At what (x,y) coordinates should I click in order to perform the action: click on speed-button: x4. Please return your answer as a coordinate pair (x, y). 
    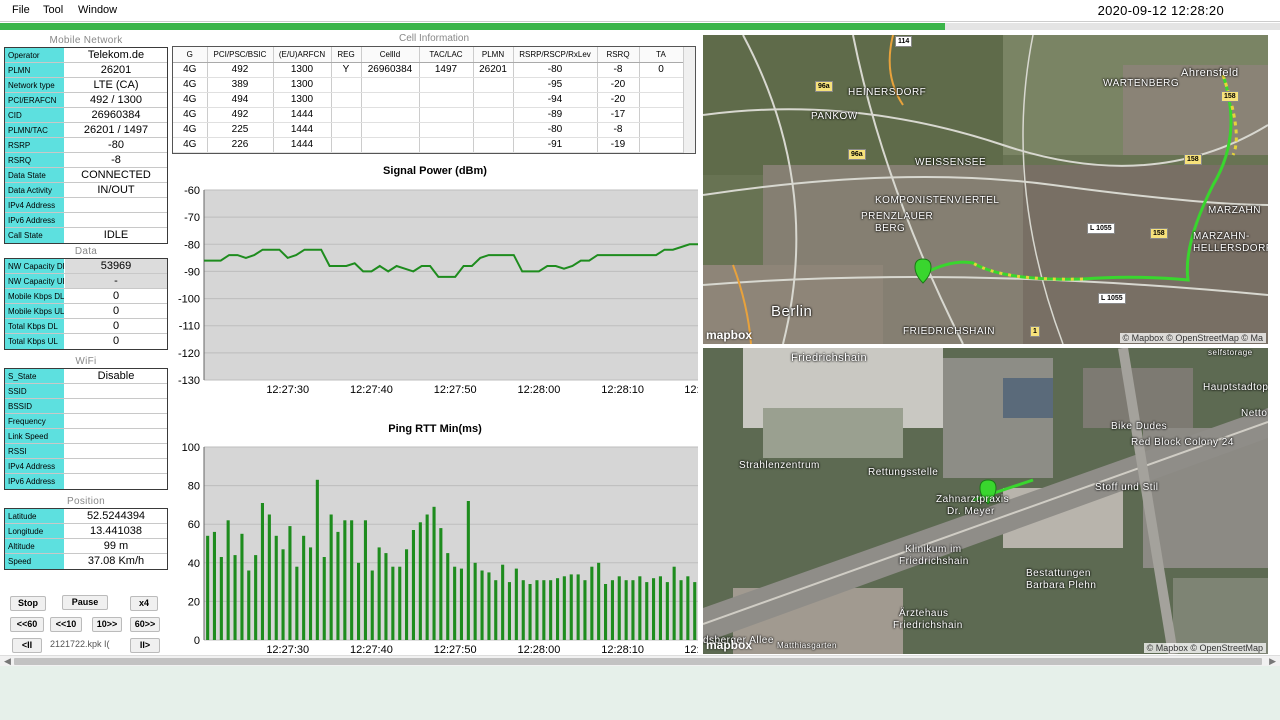
    Looking at the image, I should click on (144, 603).